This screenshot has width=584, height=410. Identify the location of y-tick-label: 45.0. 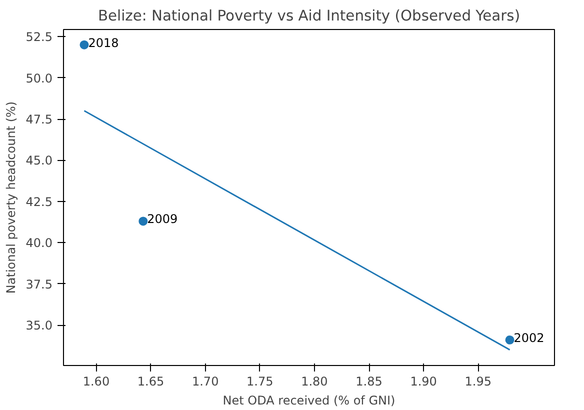
(39, 161).